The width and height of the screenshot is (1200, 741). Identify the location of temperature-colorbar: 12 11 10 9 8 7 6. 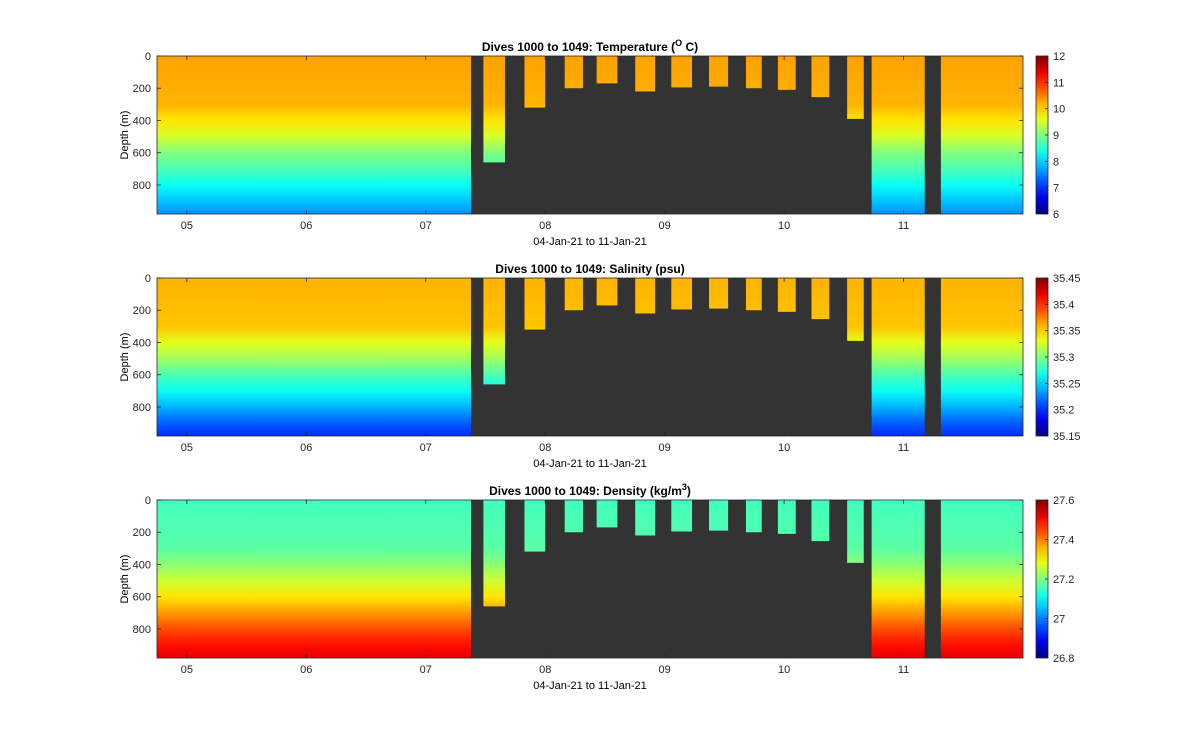
(1050, 136).